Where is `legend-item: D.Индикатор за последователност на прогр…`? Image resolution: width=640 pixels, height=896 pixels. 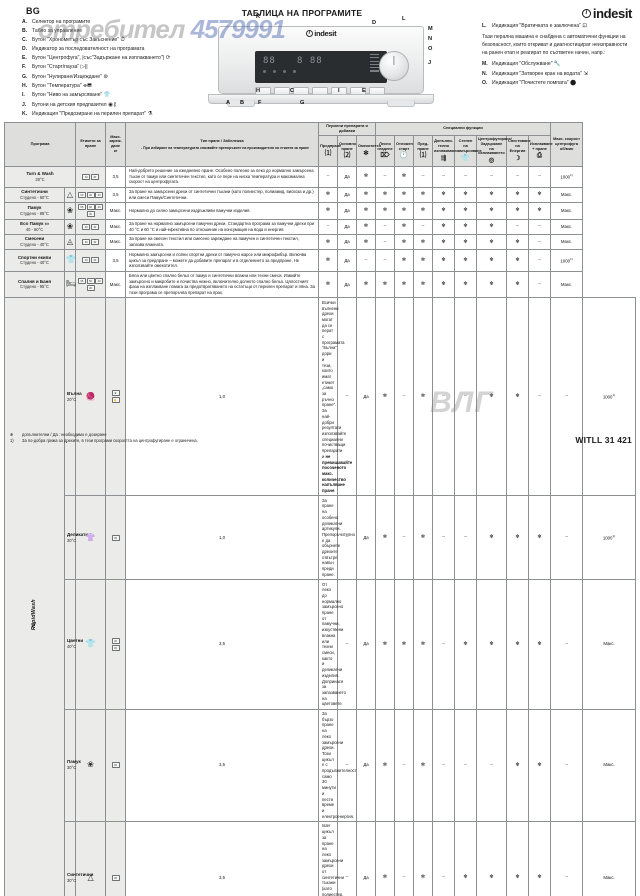 legend-item: D.Индикатор за последователност на прогр… is located at coordinates (109, 49).